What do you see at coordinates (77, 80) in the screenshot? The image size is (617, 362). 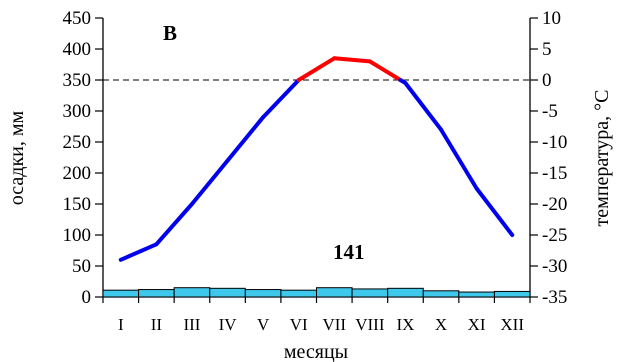 I see `left-tick-label: 350` at bounding box center [77, 80].